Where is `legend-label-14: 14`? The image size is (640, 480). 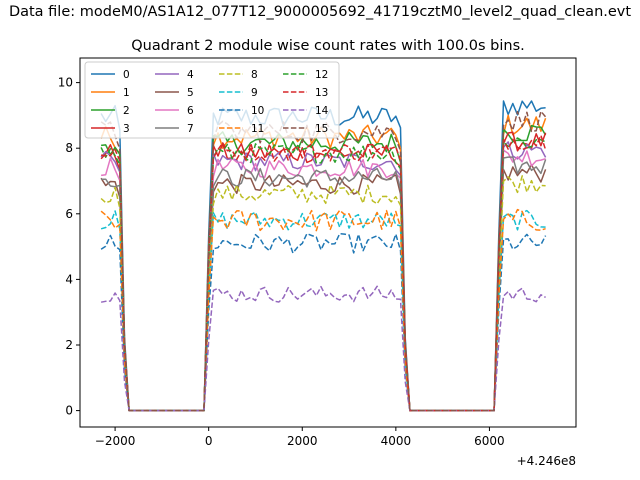
legend-label-14: 14 is located at coordinates (322, 111).